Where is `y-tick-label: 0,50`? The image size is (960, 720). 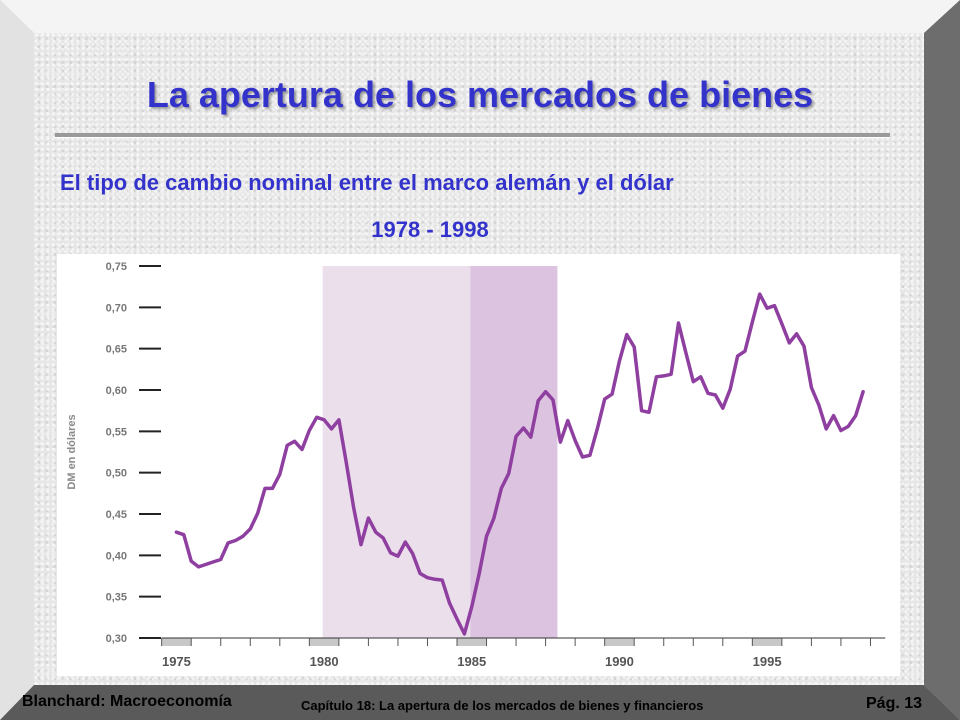
y-tick-label: 0,50 is located at coordinates (116, 474).